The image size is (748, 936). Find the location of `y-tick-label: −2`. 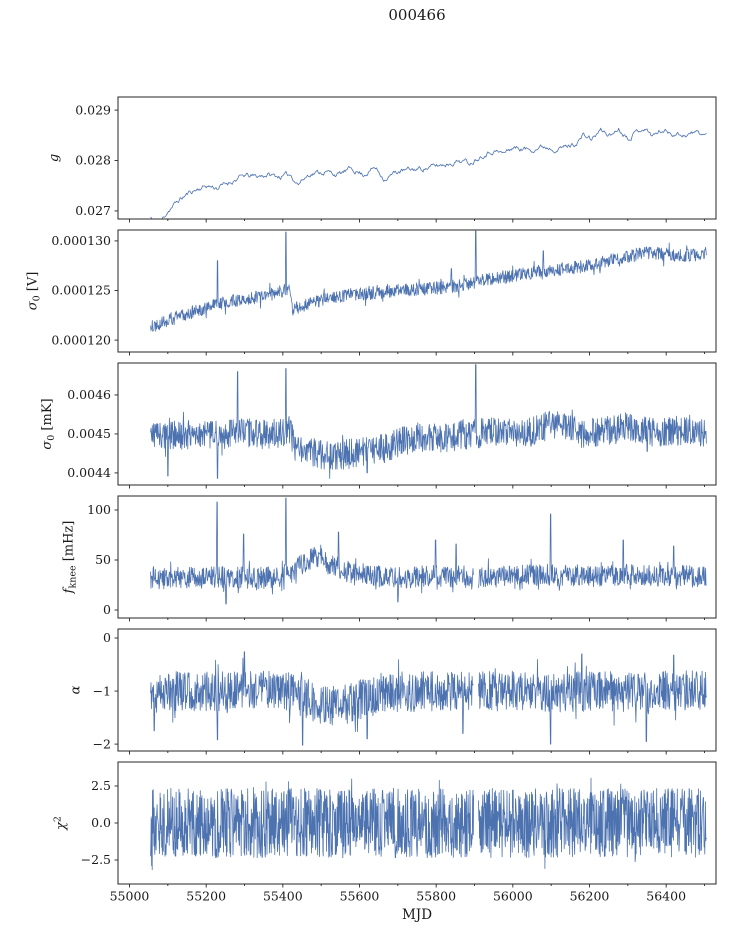

y-tick-label: −2 is located at coordinates (102, 743).